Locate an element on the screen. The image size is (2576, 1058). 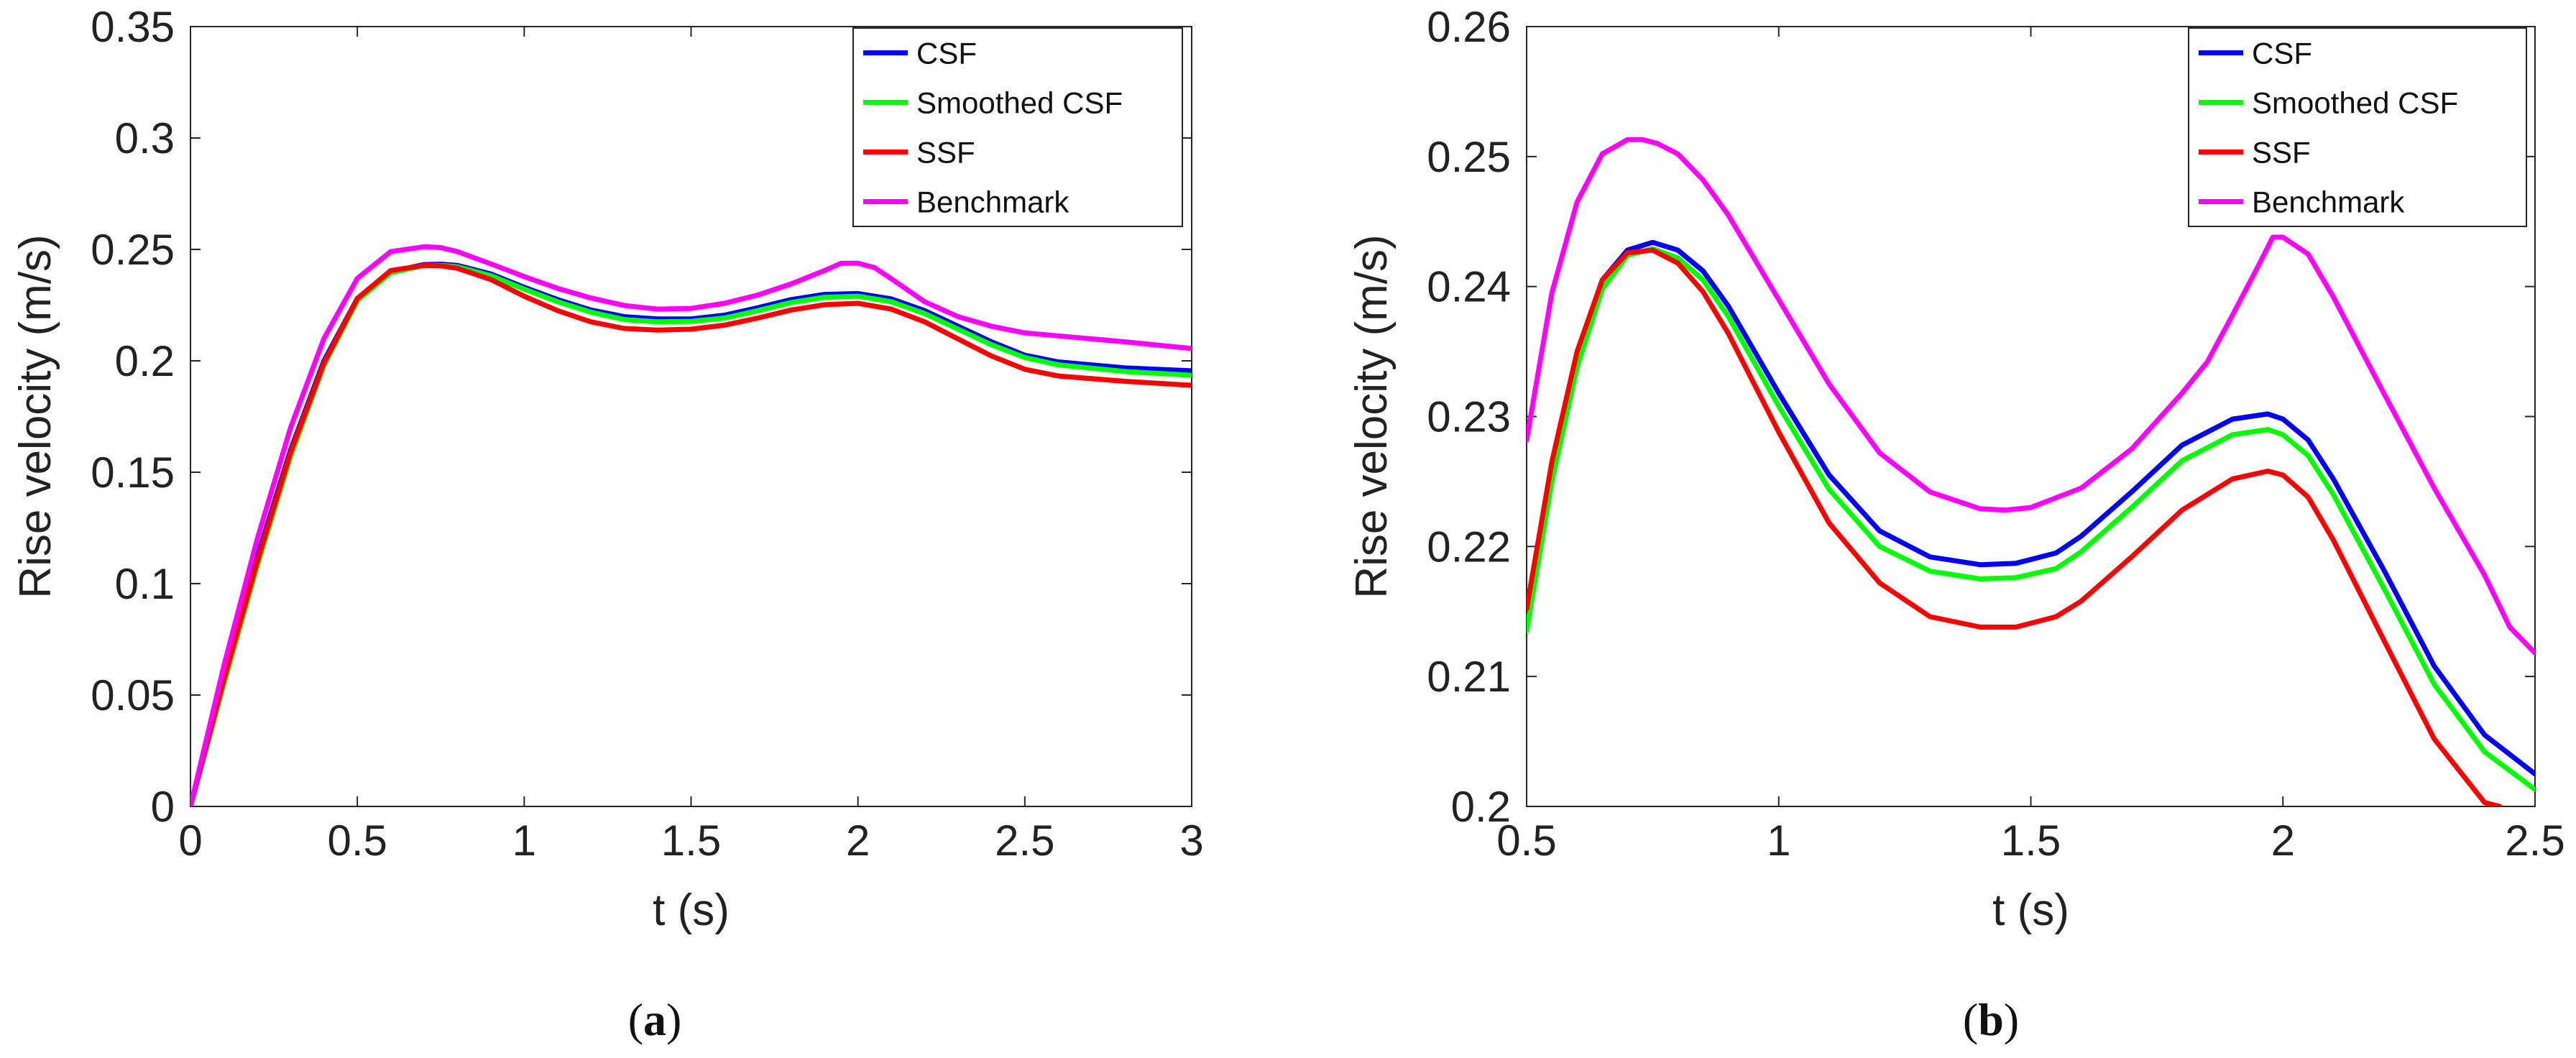
x-tick-label: 0 is located at coordinates (190, 840).